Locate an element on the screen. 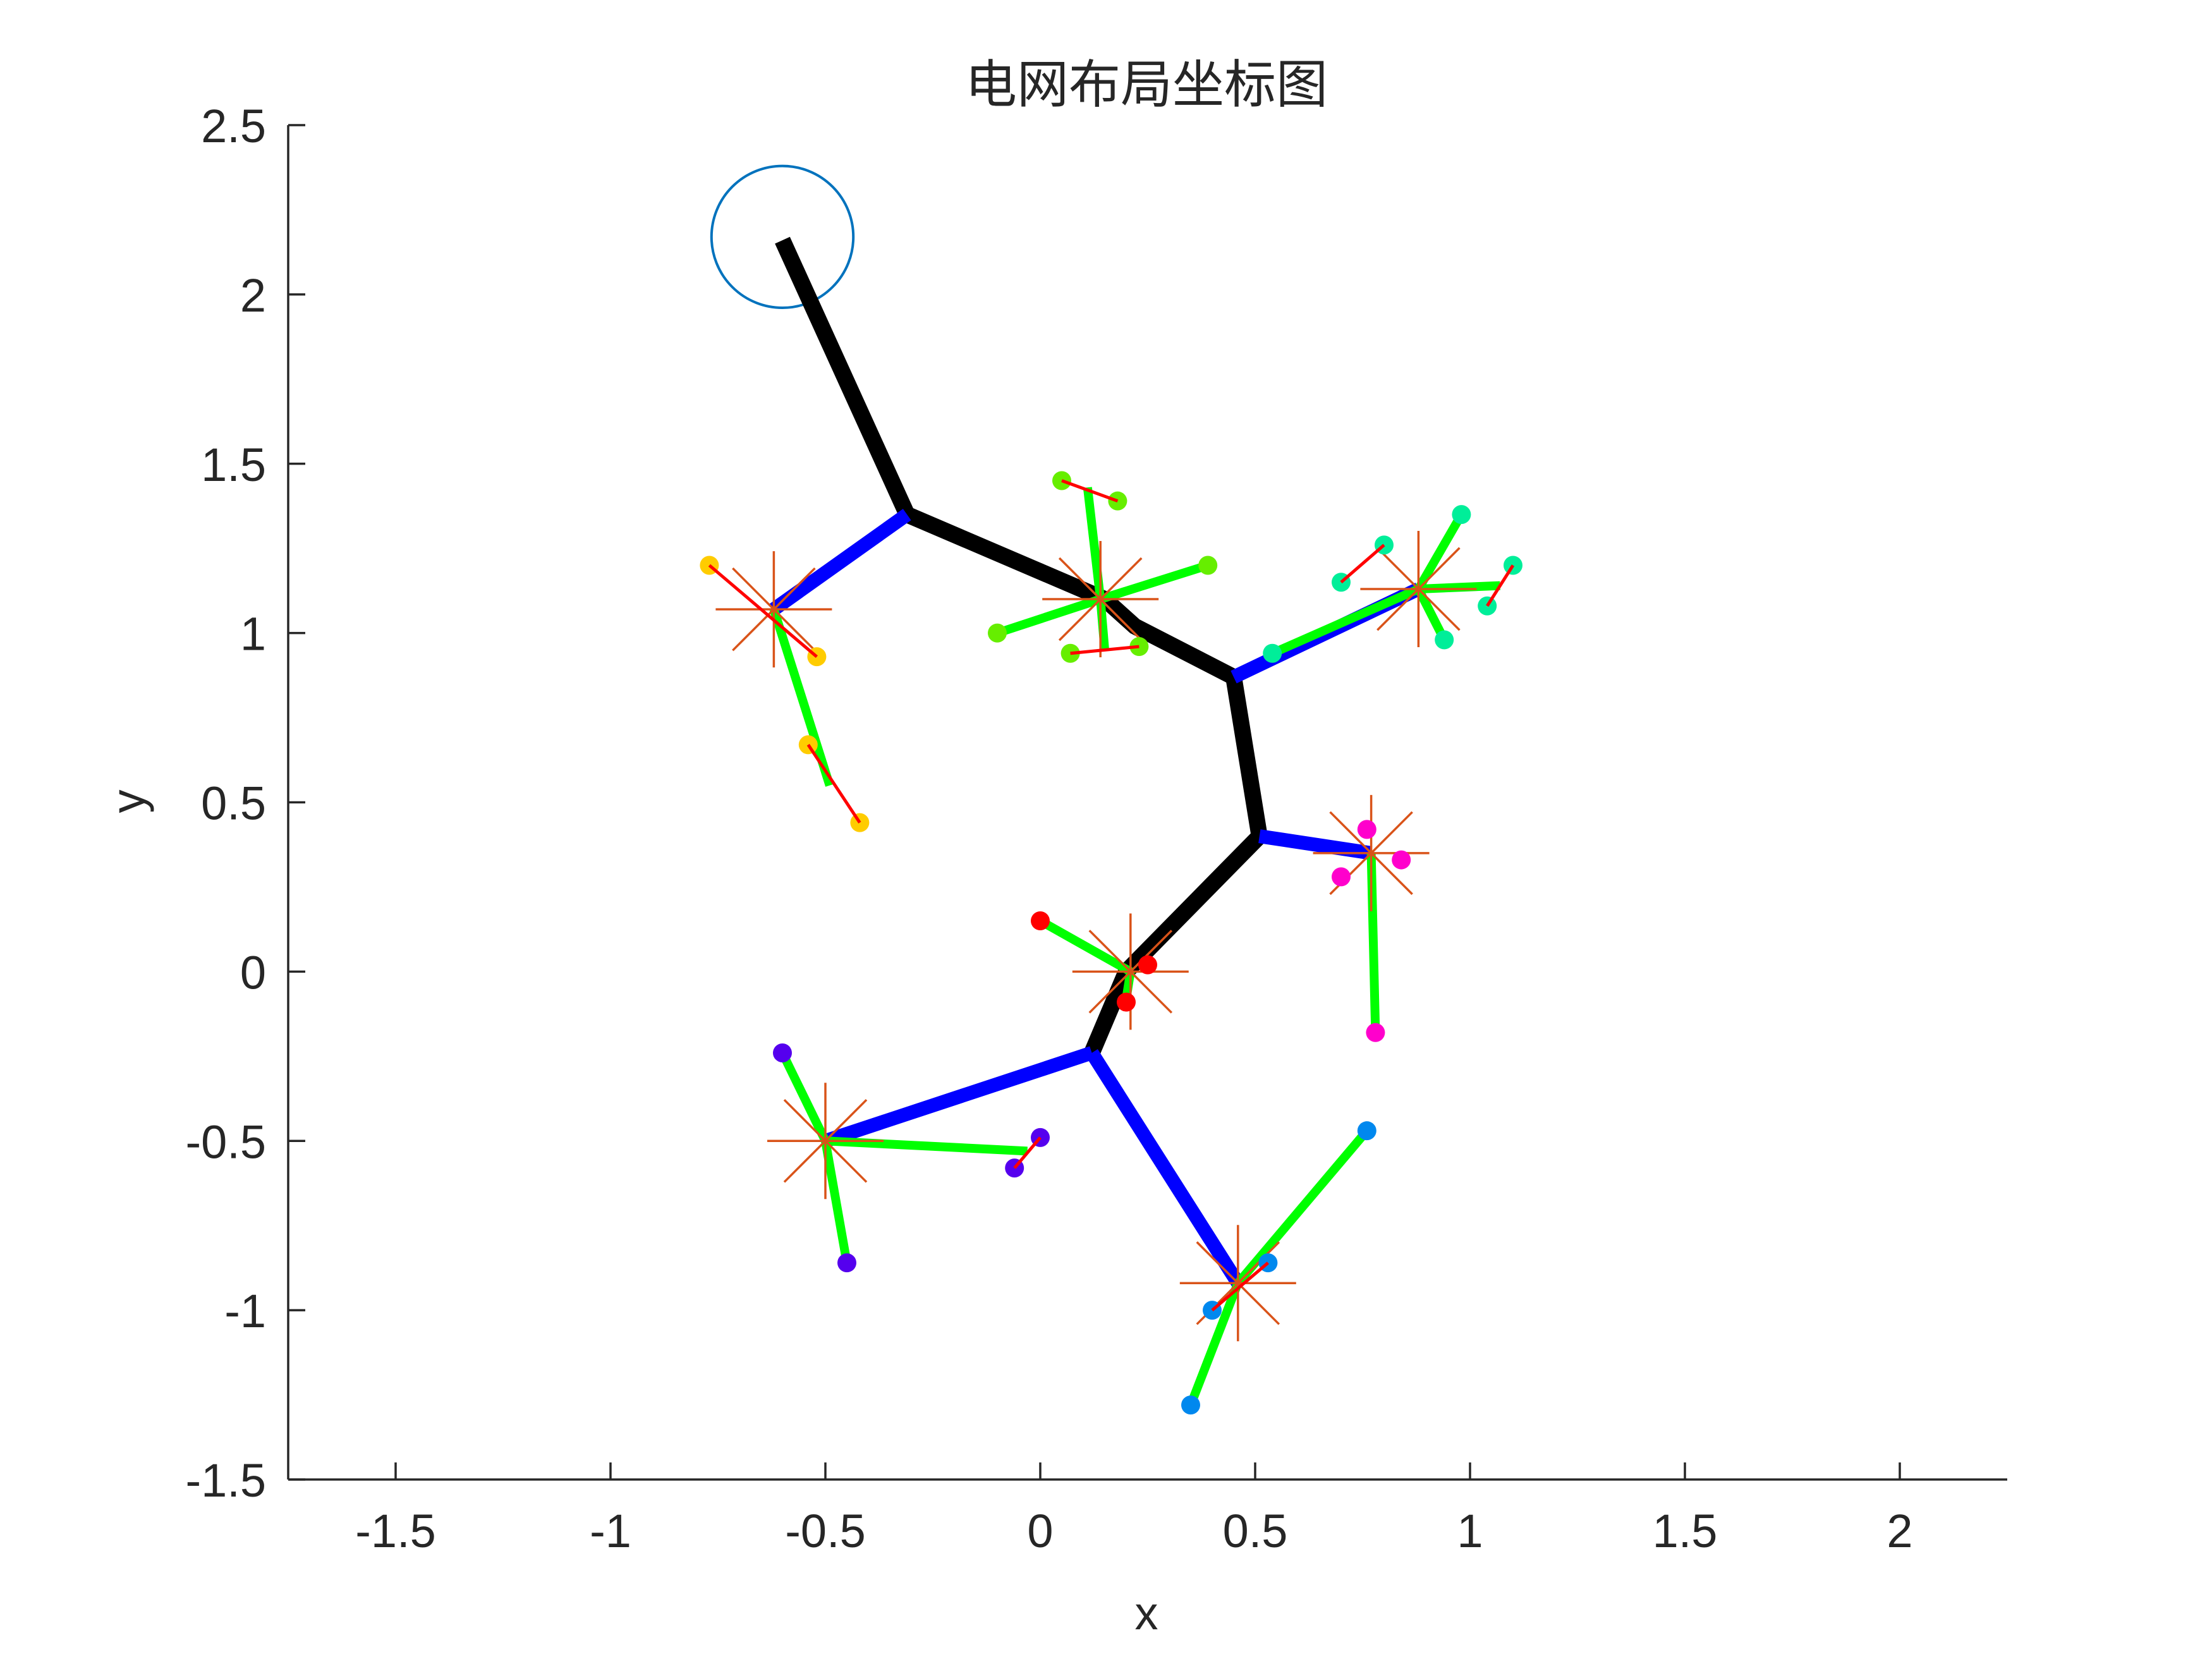  x-tick-label: 1.5 is located at coordinates (1685, 1531).